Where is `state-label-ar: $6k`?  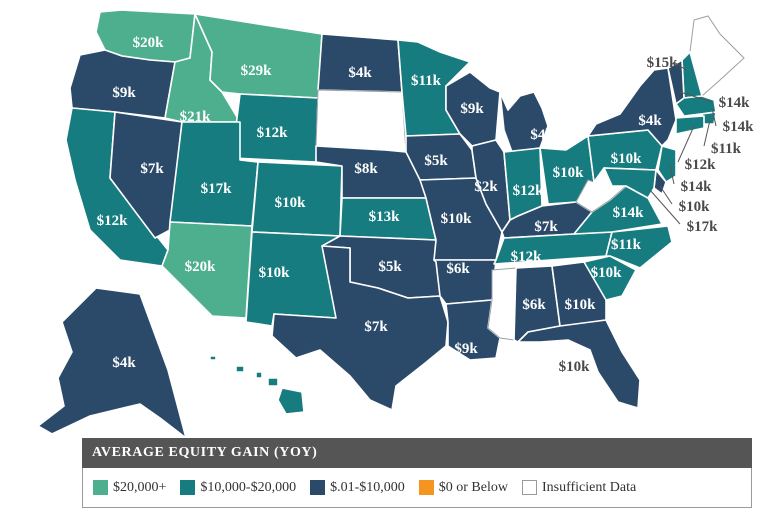 state-label-ar: $6k is located at coordinates (458, 269).